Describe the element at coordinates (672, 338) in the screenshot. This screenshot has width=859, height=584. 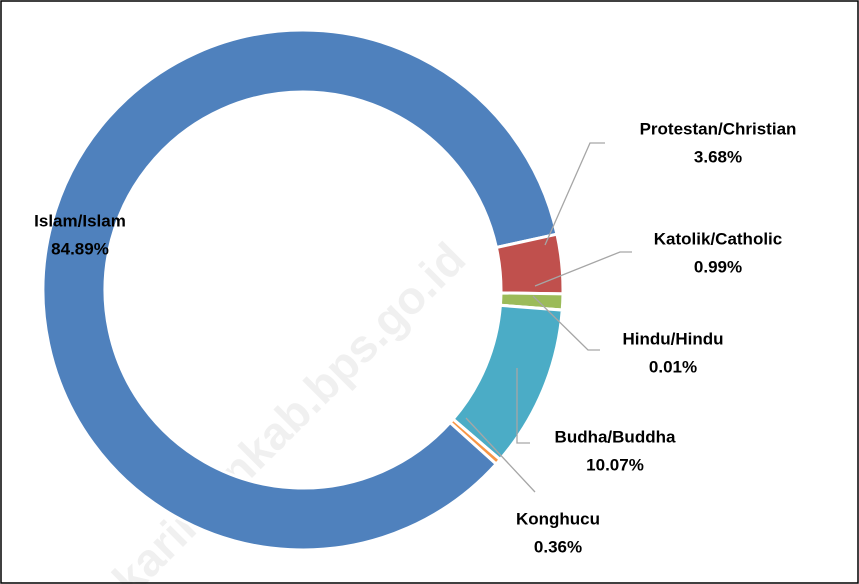
I see `slice-label: Hindu/Hindu` at that location.